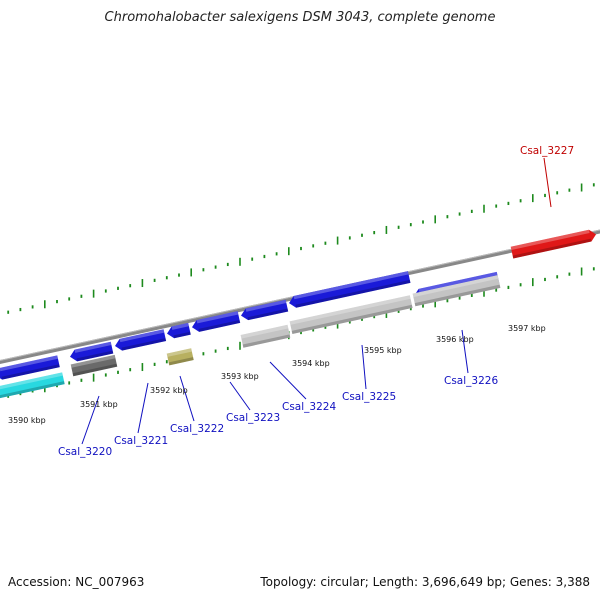  Describe the element at coordinates (309, 407) in the screenshot. I see `gene-label: Csal_3224` at that location.